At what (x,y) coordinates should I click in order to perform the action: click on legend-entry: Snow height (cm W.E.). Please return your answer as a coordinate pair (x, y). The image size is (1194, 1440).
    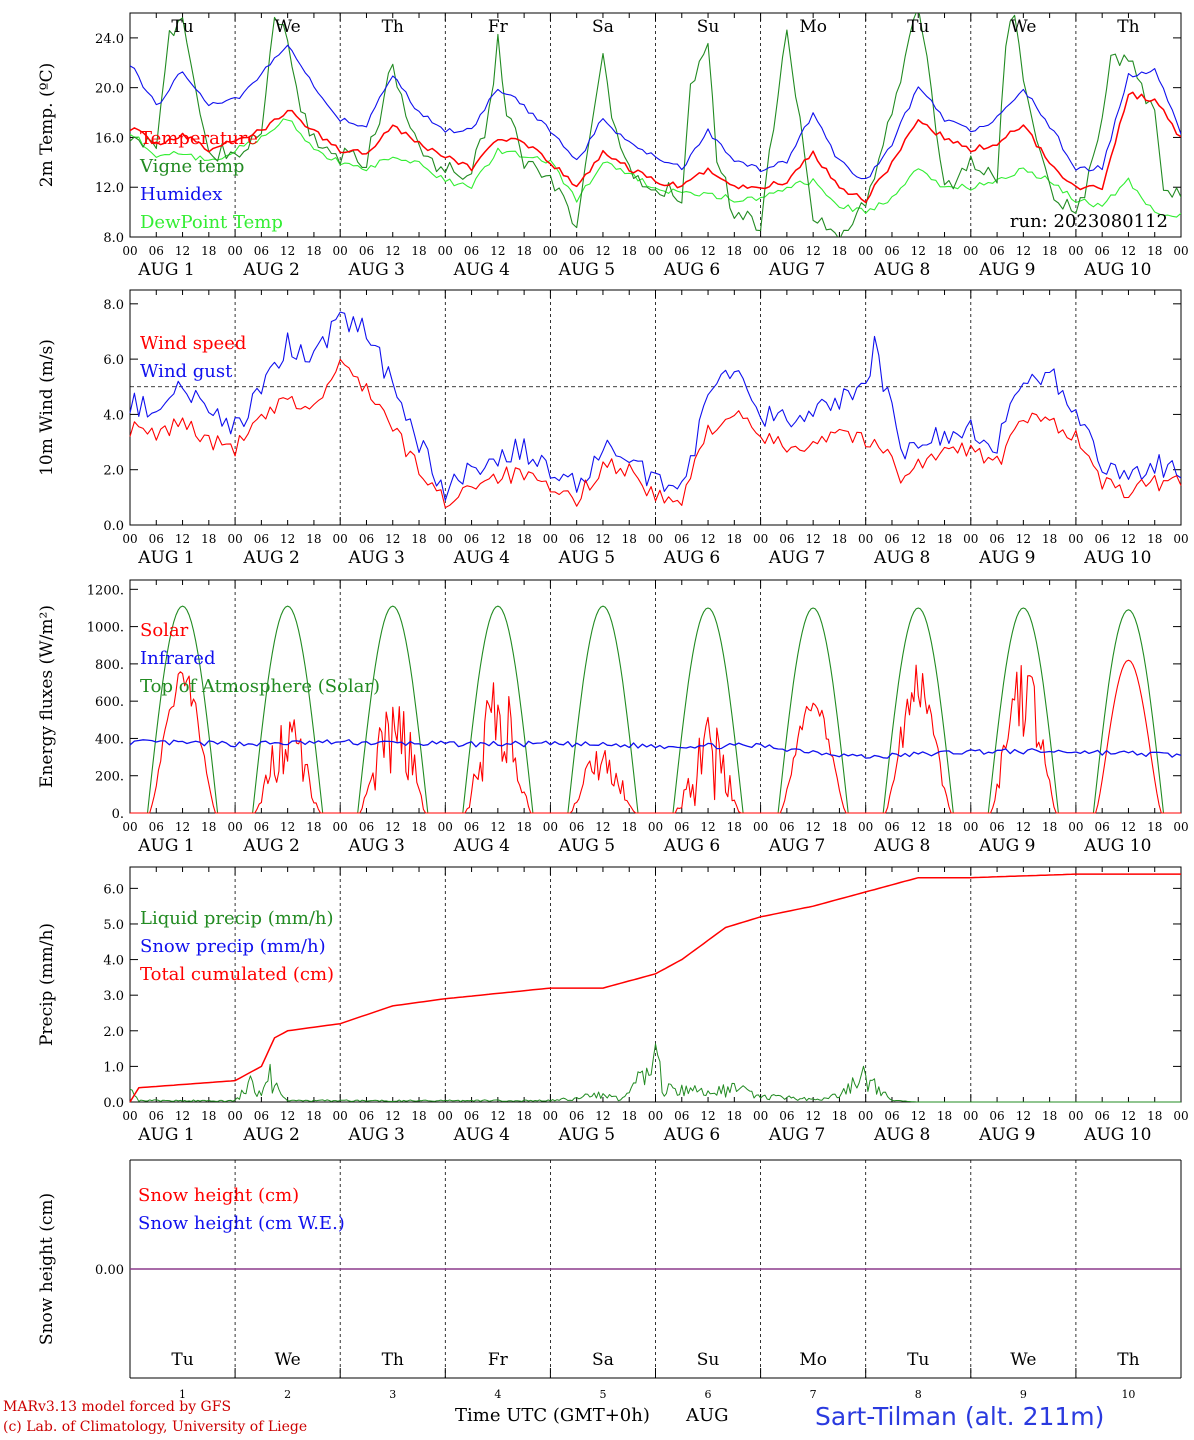
    Looking at the image, I should click on (241, 1223).